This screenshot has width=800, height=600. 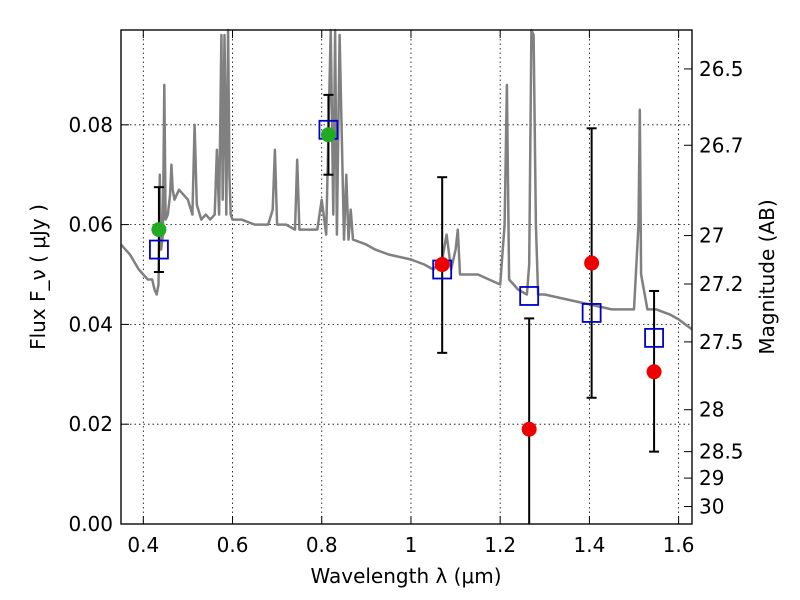 What do you see at coordinates (711, 478) in the screenshot?
I see `right-tick-label: 29` at bounding box center [711, 478].